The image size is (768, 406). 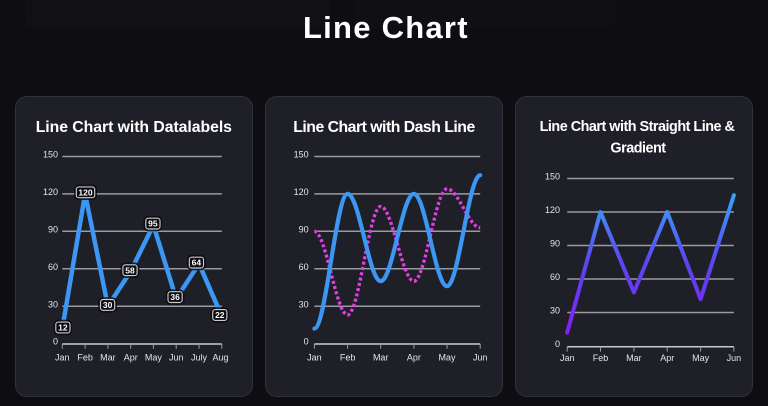 What do you see at coordinates (220, 315) in the screenshot?
I see `svg-text: 22` at bounding box center [220, 315].